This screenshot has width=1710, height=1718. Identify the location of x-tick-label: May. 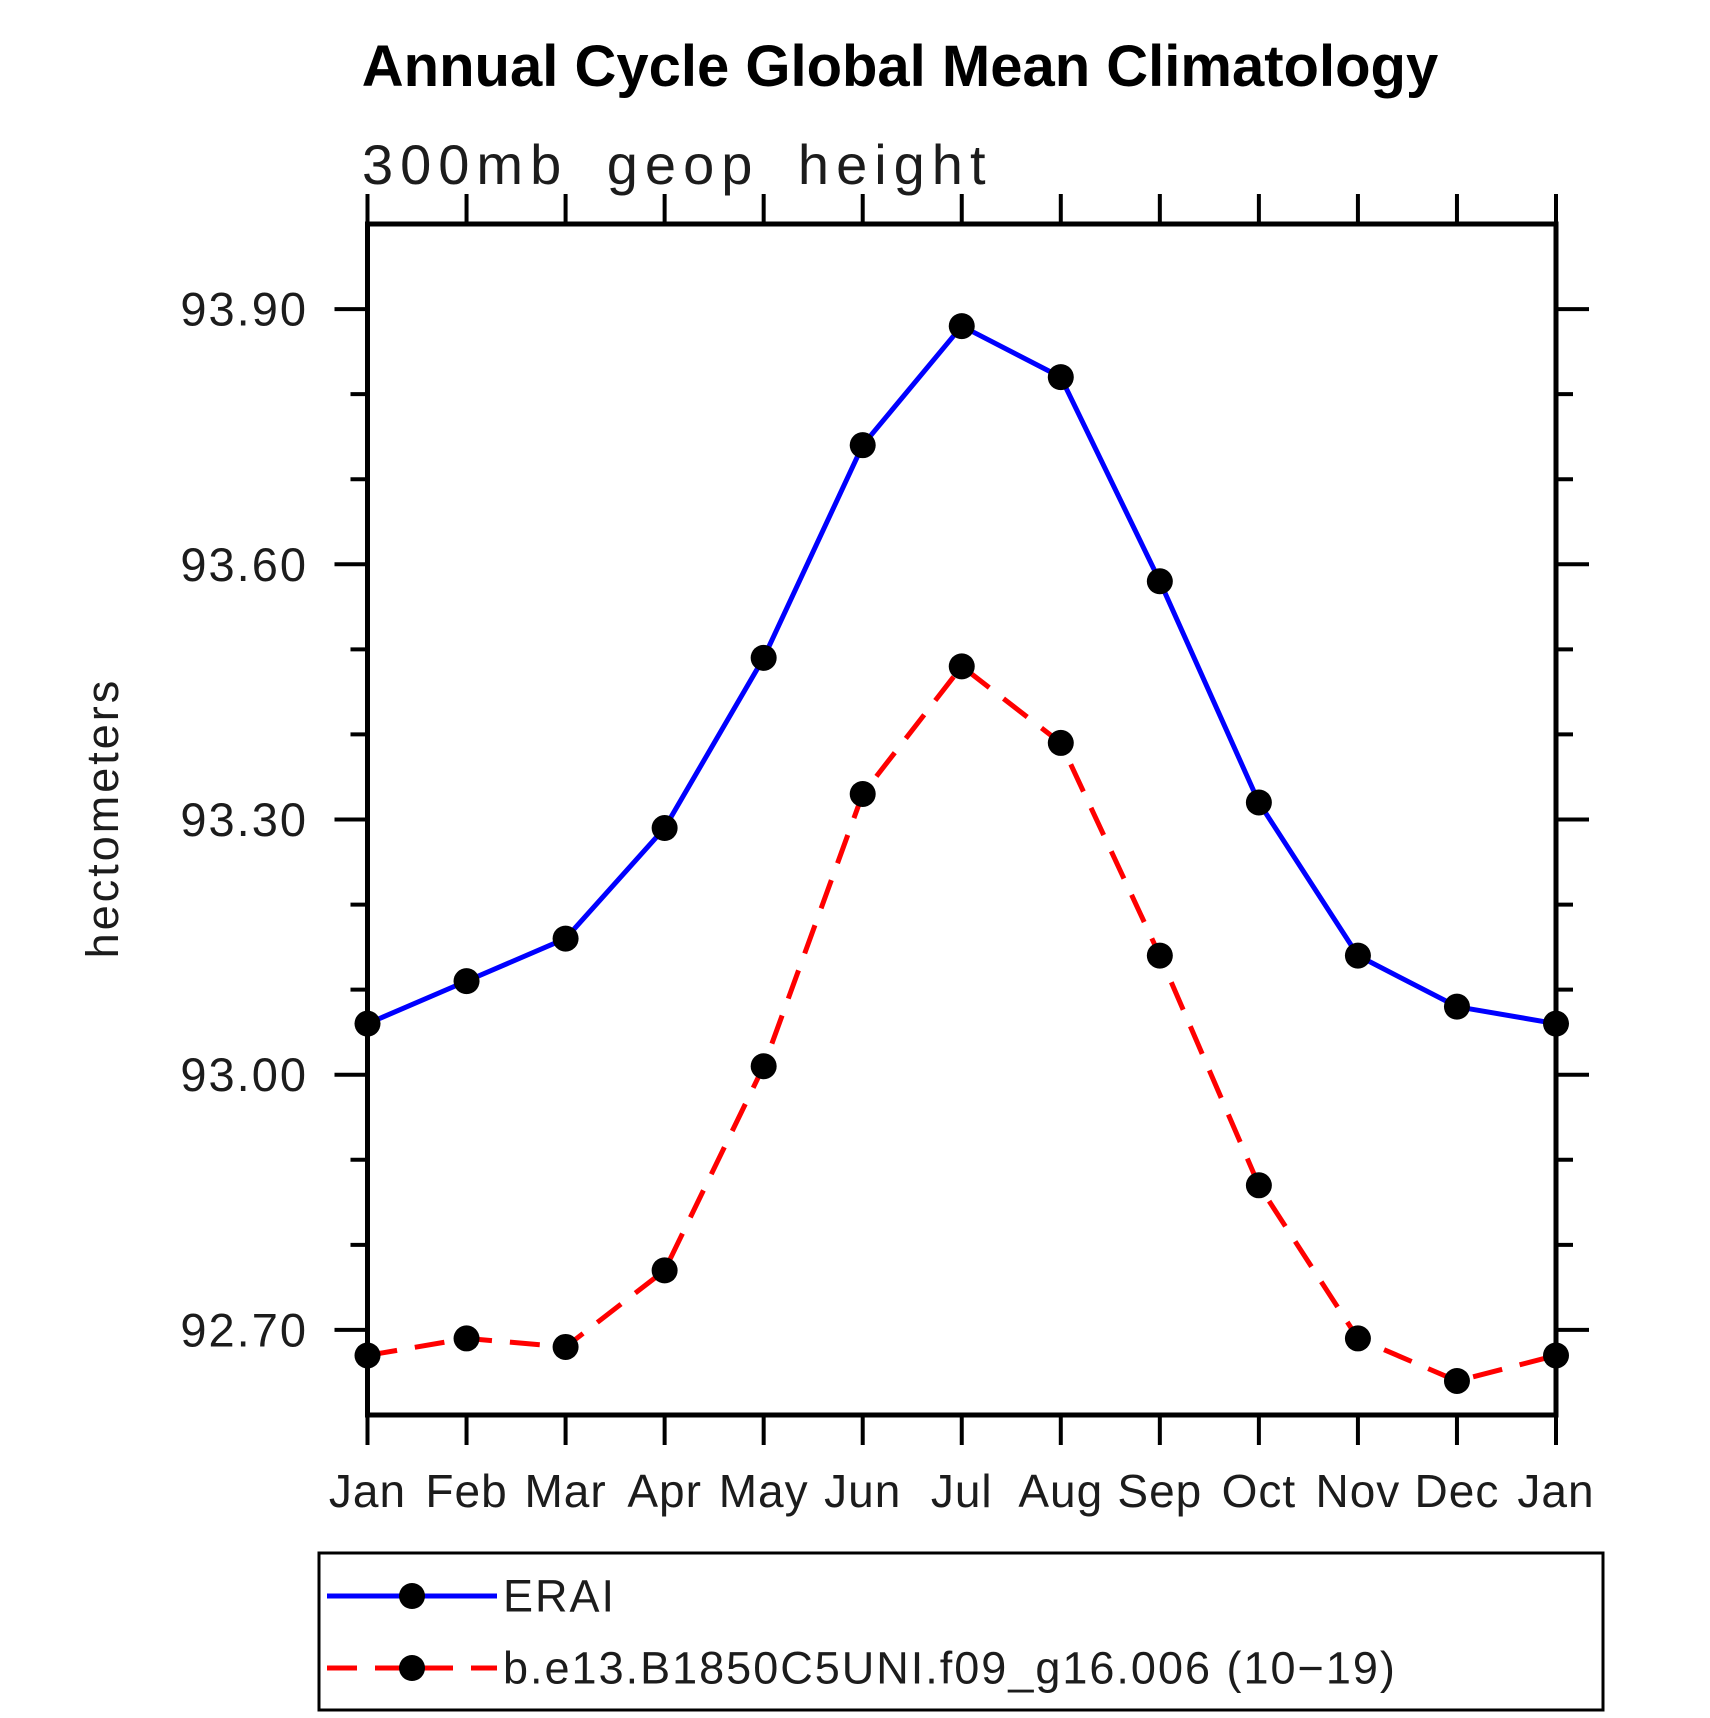
(764, 1491).